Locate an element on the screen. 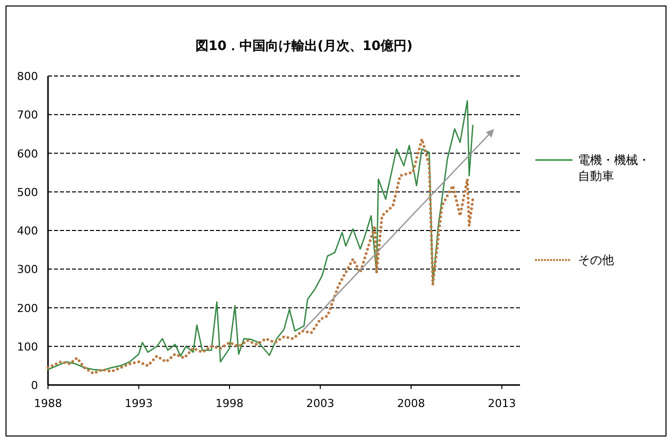 The width and height of the screenshot is (672, 442). x-tick-label: 2008 is located at coordinates (411, 403).